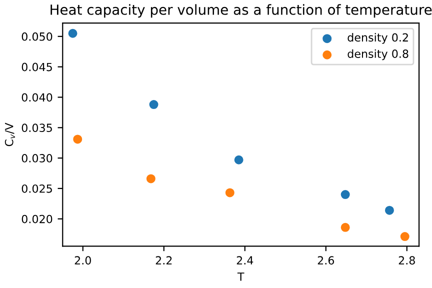 The width and height of the screenshot is (432, 288). Describe the element at coordinates (241, 11) in the screenshot. I see `chart-title: Heat capacity per volume as a function of temperature` at that location.